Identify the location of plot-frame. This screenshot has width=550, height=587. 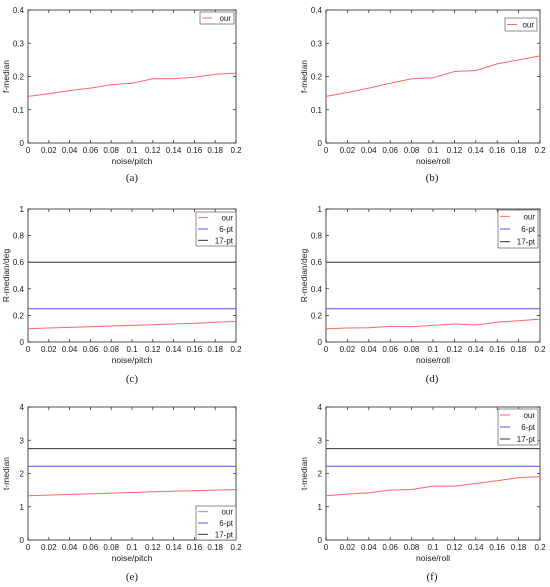
(132, 76).